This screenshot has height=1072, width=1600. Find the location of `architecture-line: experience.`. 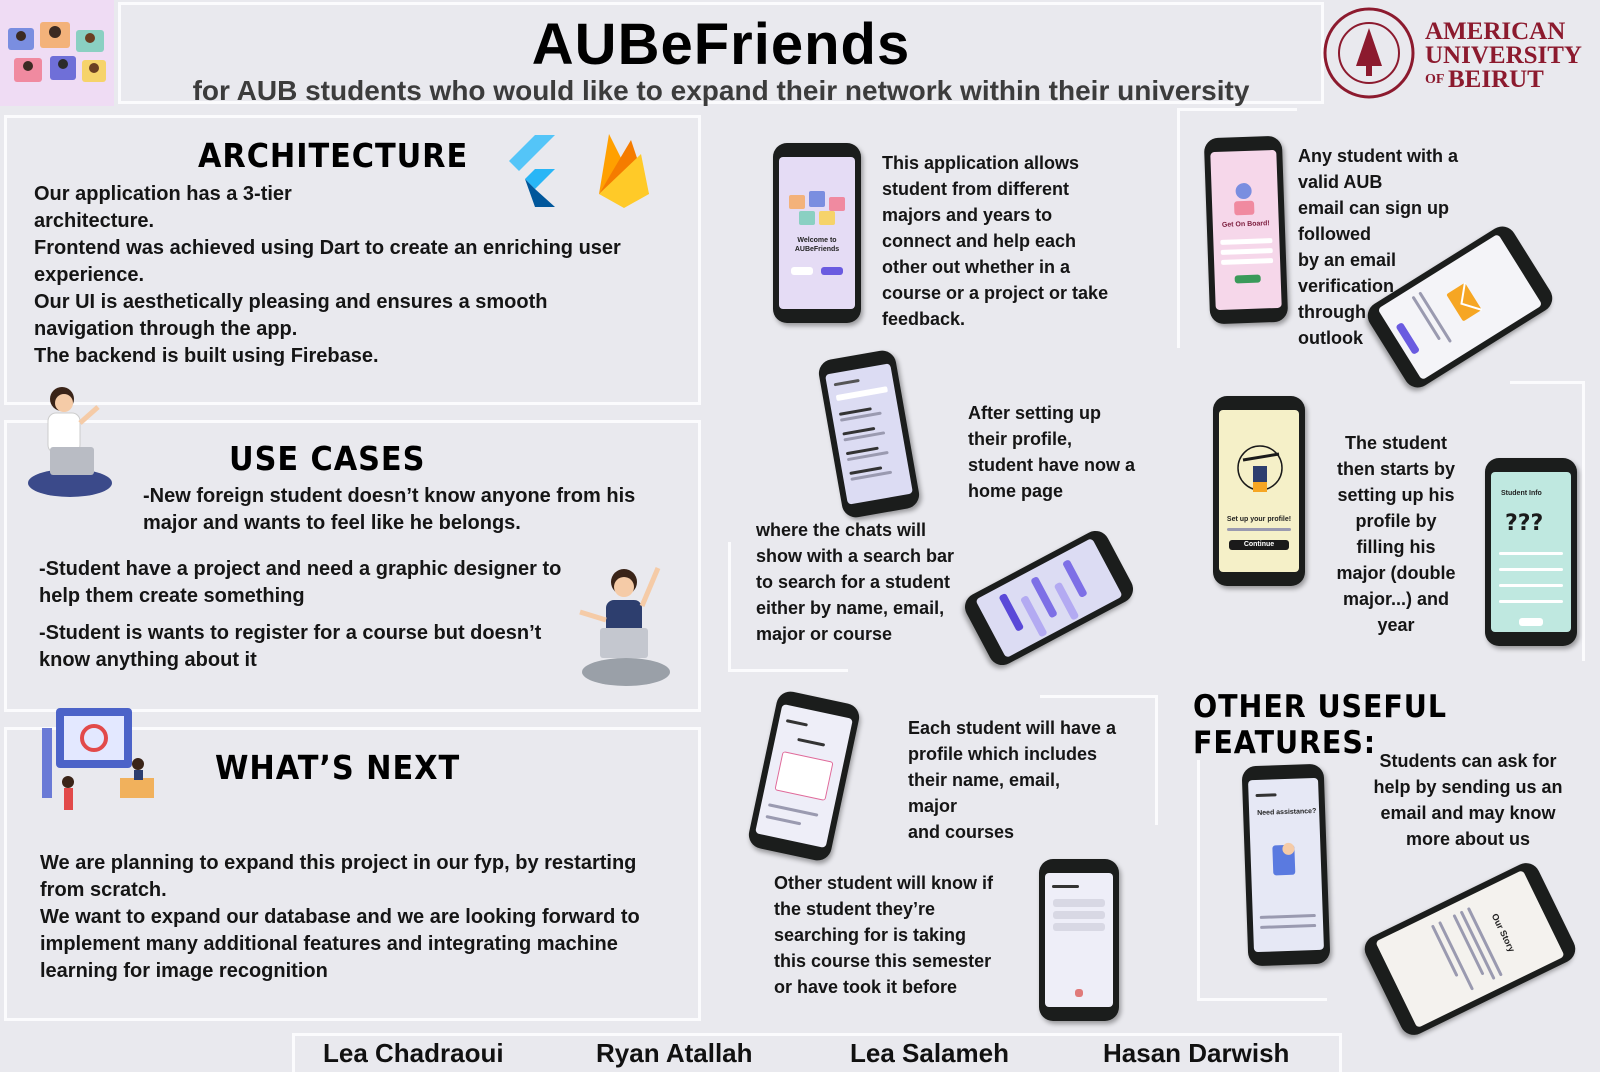

architecture-line: experience. is located at coordinates (89, 275).